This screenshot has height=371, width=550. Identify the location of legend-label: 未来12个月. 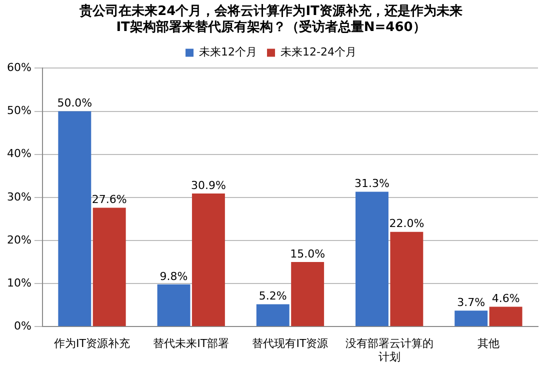
(228, 52).